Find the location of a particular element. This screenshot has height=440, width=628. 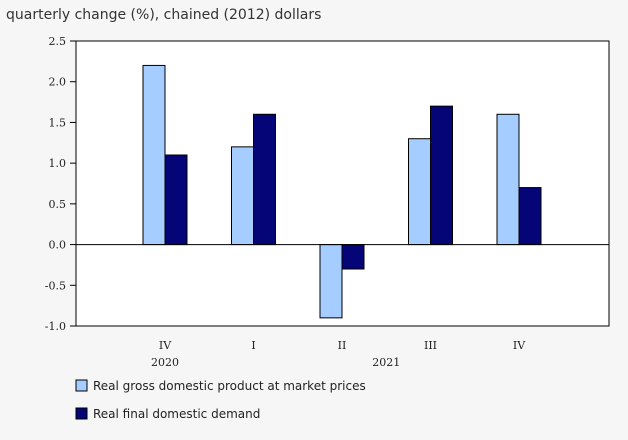

y-tick-label: 1.0 is located at coordinates (58, 163).